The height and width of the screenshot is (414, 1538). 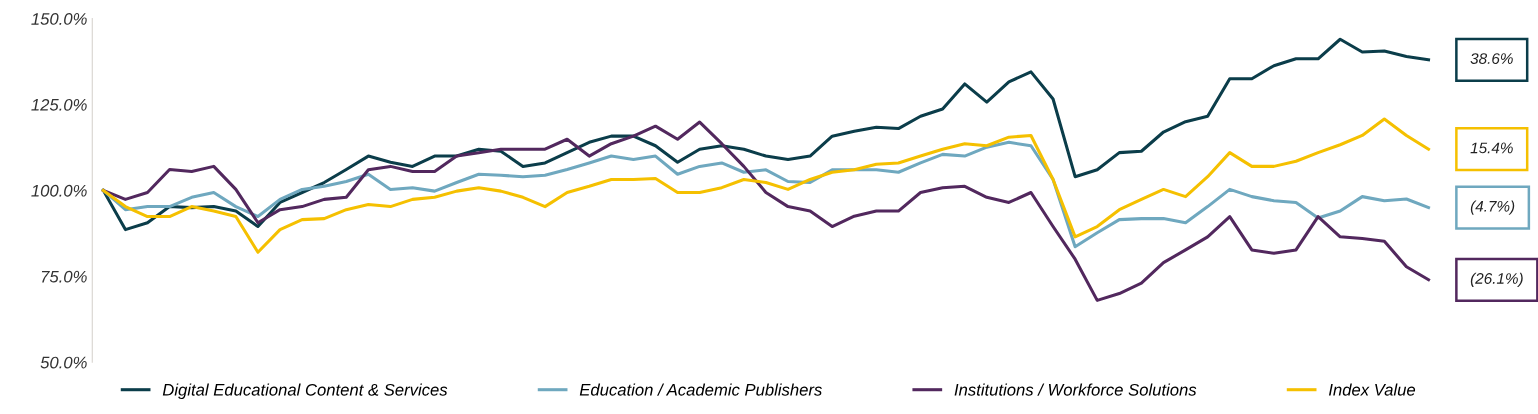 I want to click on legend-label: Index Value, so click(x=1372, y=389).